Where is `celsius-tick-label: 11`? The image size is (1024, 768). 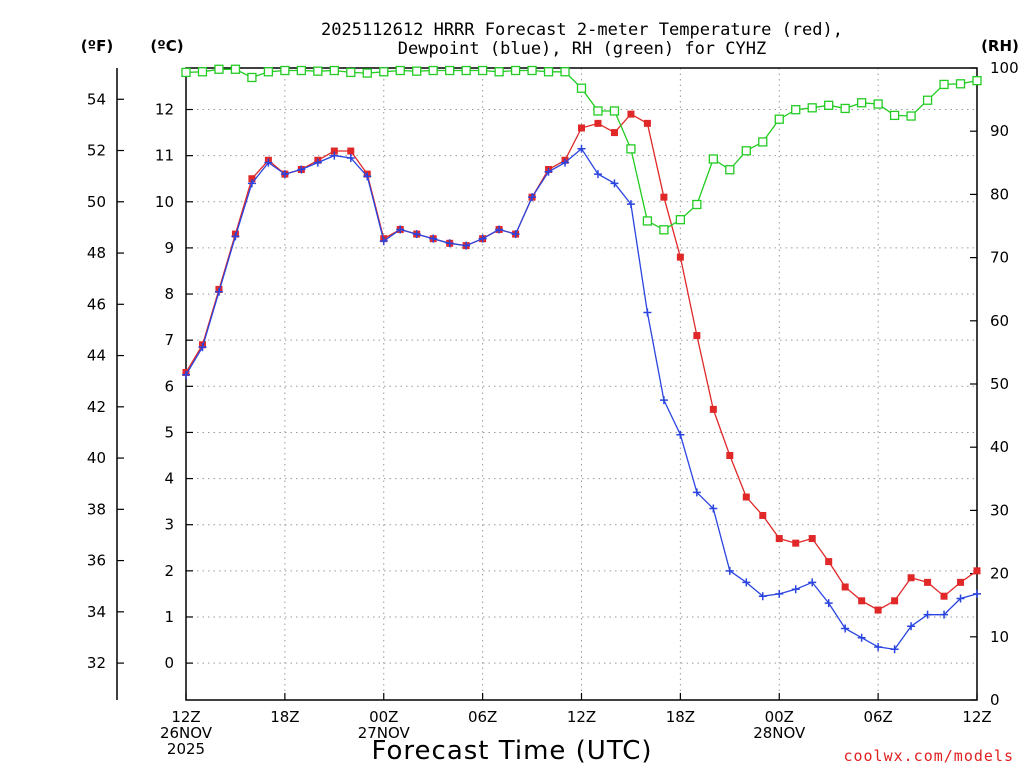 celsius-tick-label: 11 is located at coordinates (164, 156).